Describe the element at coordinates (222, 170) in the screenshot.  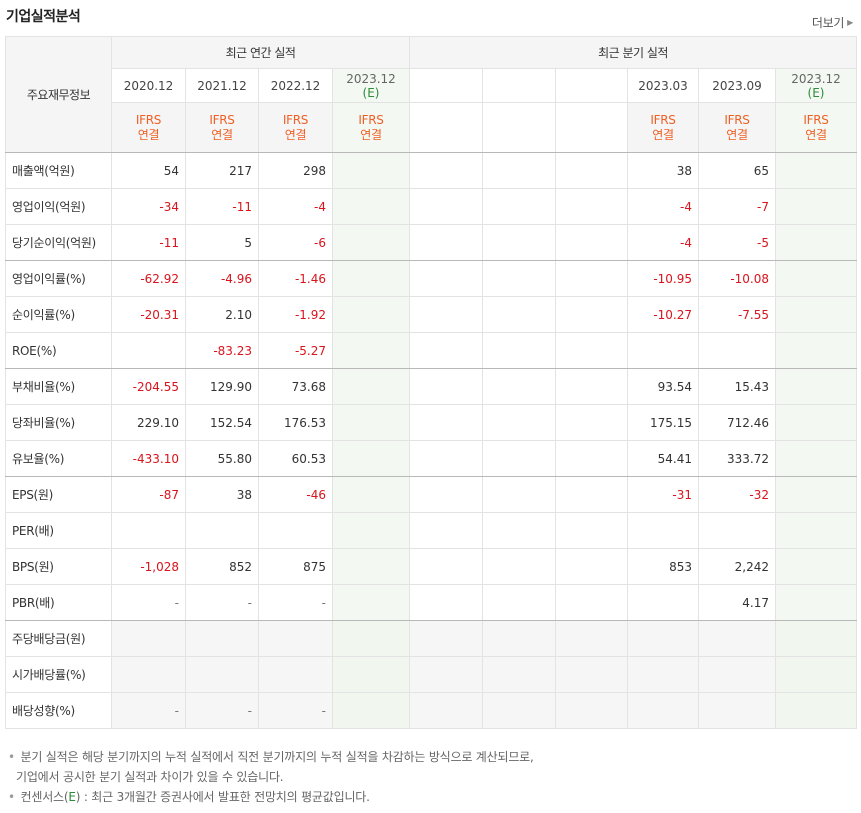
I see `table-cell: 217` at that location.